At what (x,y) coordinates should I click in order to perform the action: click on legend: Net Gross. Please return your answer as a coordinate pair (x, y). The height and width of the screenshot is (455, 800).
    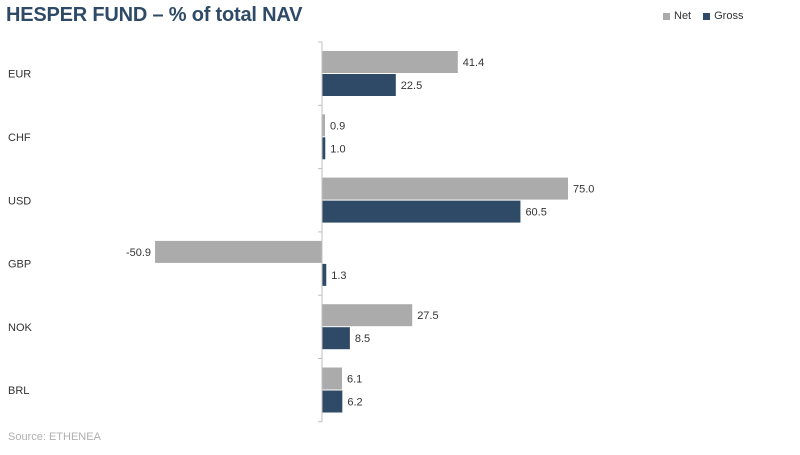
    Looking at the image, I should click on (709, 16).